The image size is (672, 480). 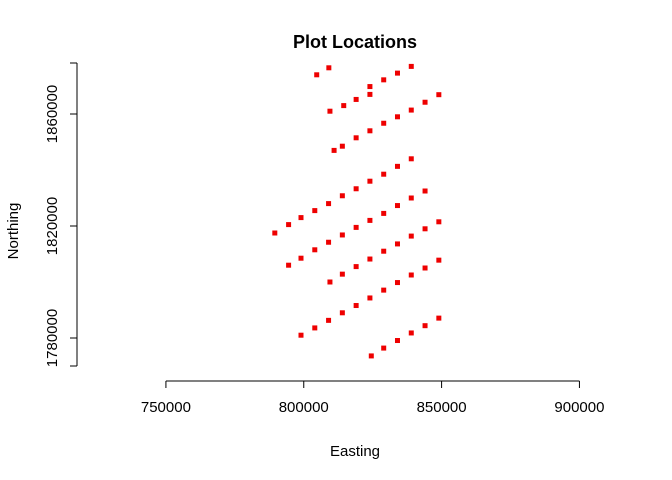 What do you see at coordinates (372, 398) in the screenshot?
I see `x-axis: 750000 800000 850000 900000` at bounding box center [372, 398].